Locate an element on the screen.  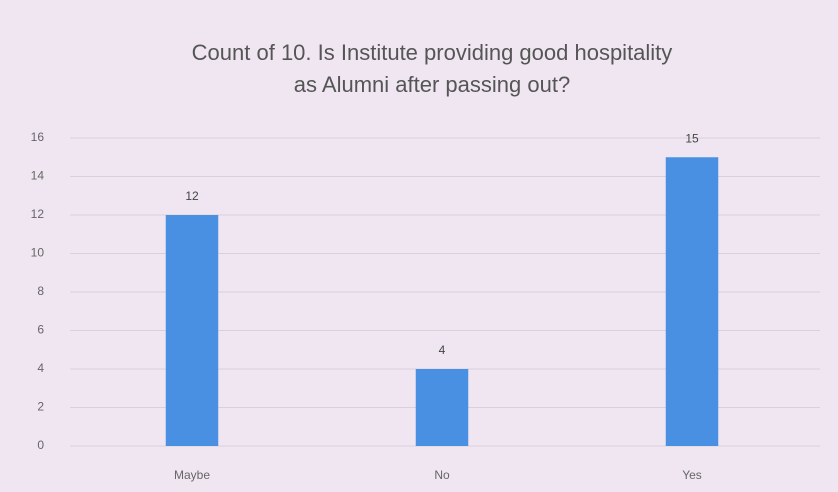
y-tick-label: 0 is located at coordinates (40, 445).